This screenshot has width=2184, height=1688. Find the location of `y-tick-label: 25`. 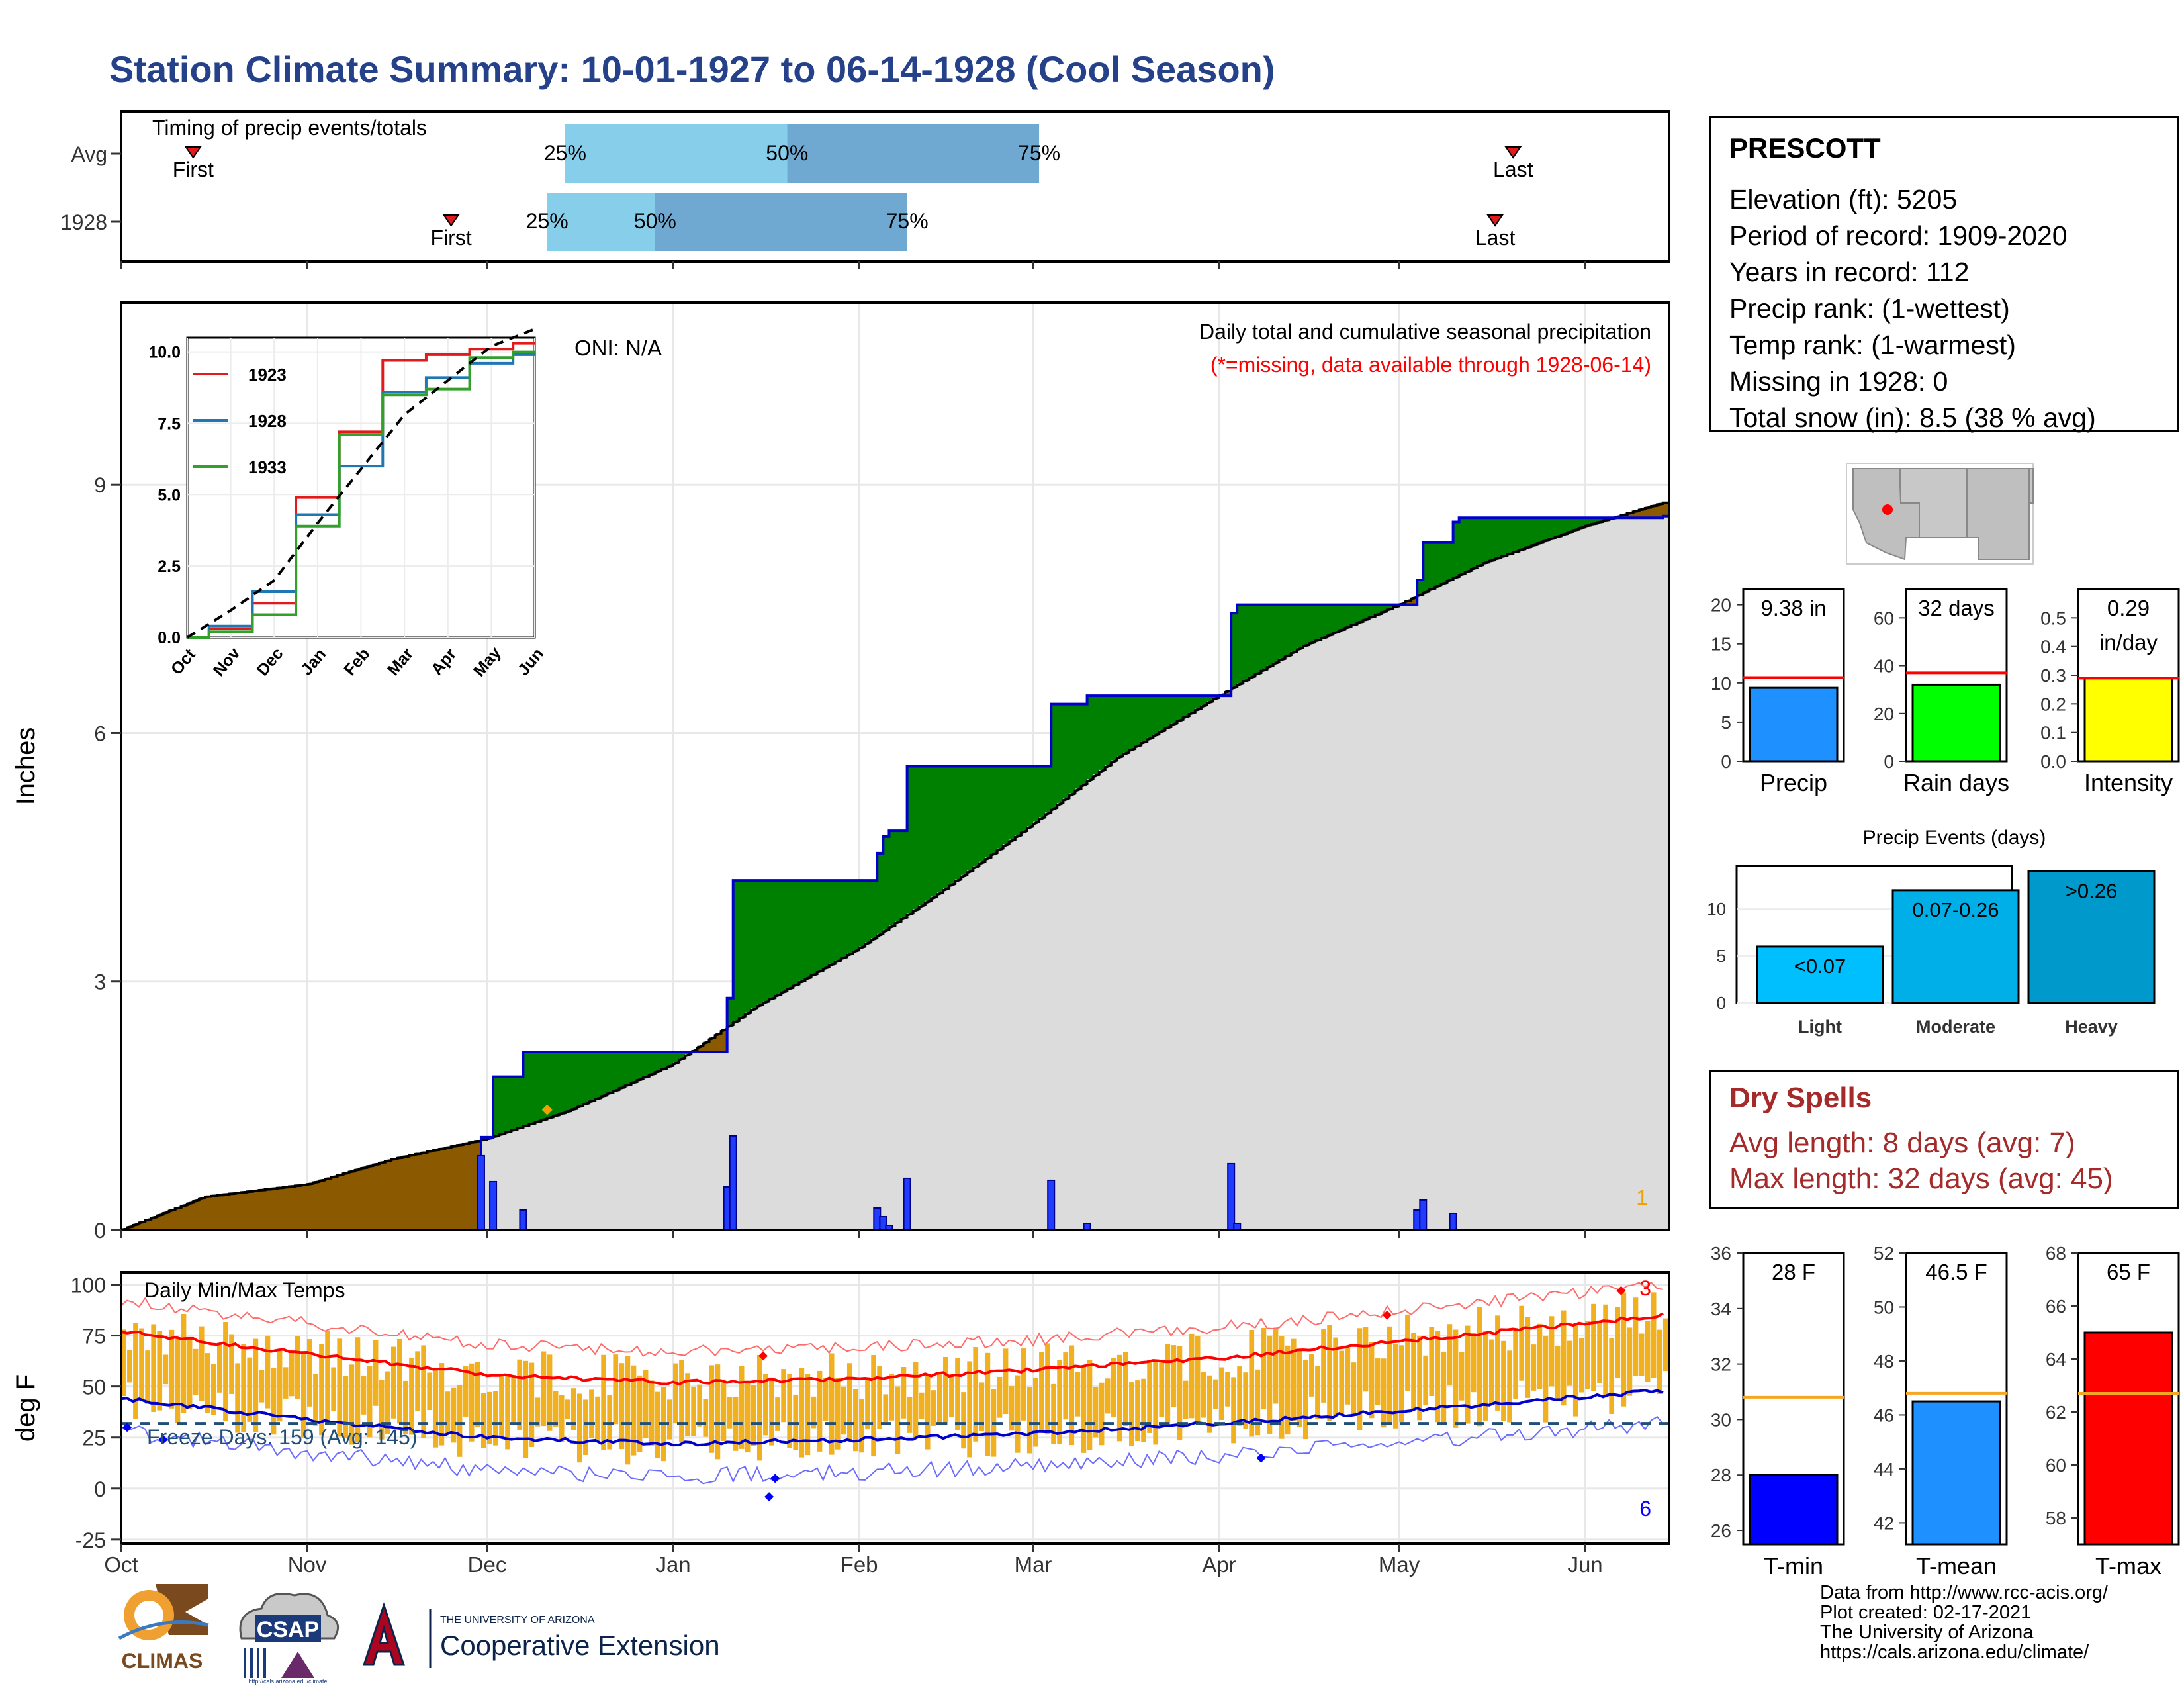

y-tick-label: 25 is located at coordinates (94, 1438).